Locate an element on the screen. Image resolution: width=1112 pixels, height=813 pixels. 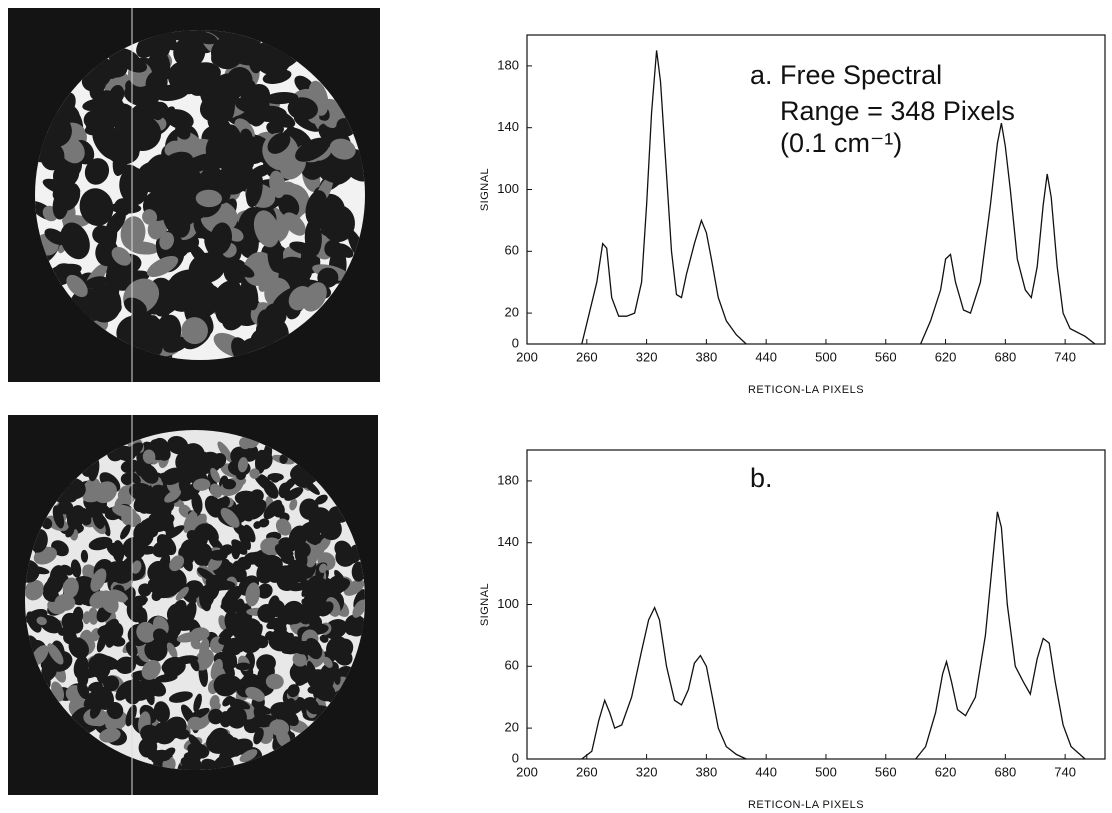
annotation: (0.1 cm⁻¹) is located at coordinates (841, 143).